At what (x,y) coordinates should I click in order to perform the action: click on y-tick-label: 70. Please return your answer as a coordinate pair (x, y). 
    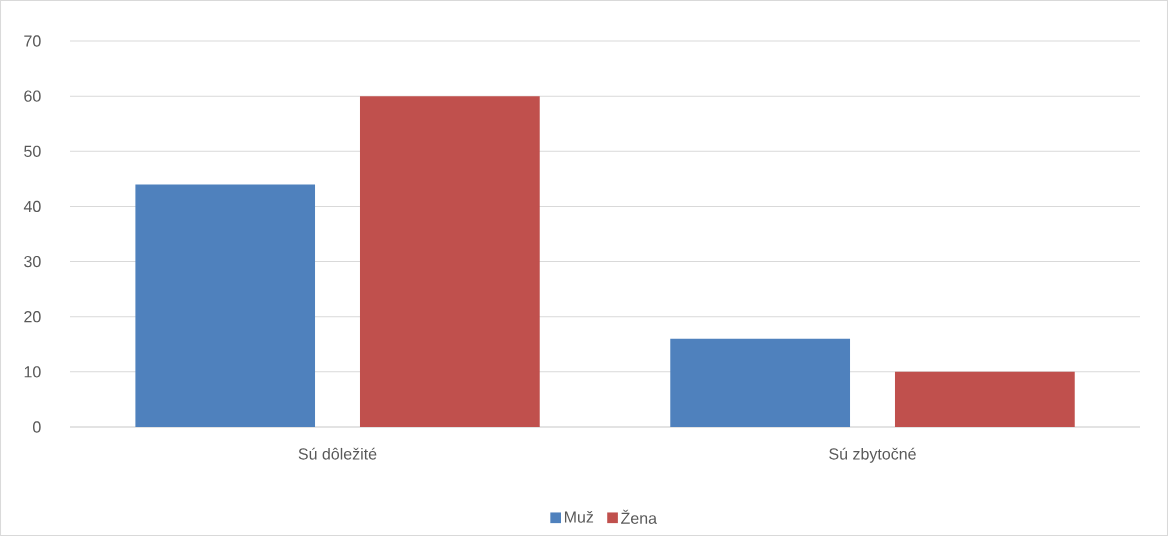
    Looking at the image, I should click on (32, 41).